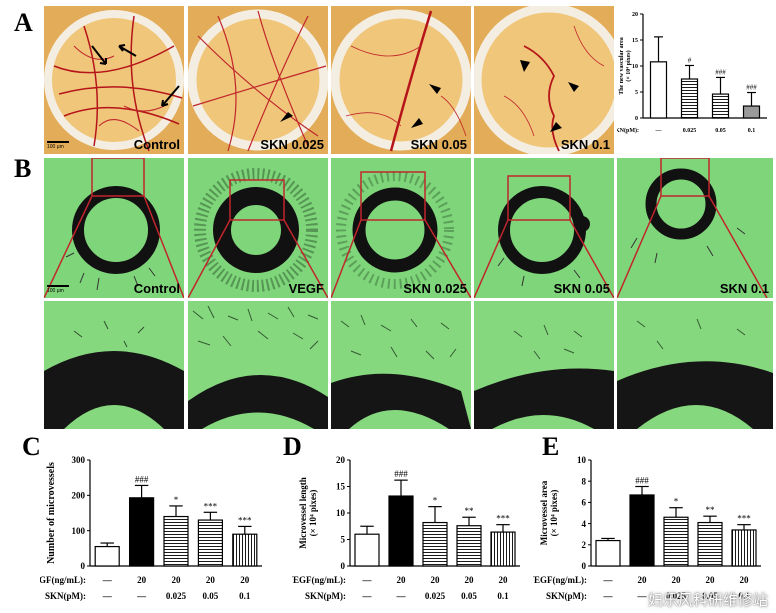 The height and width of the screenshot is (613, 776). What do you see at coordinates (292, 446) in the screenshot?
I see `panel-letter-d: D` at bounding box center [292, 446].